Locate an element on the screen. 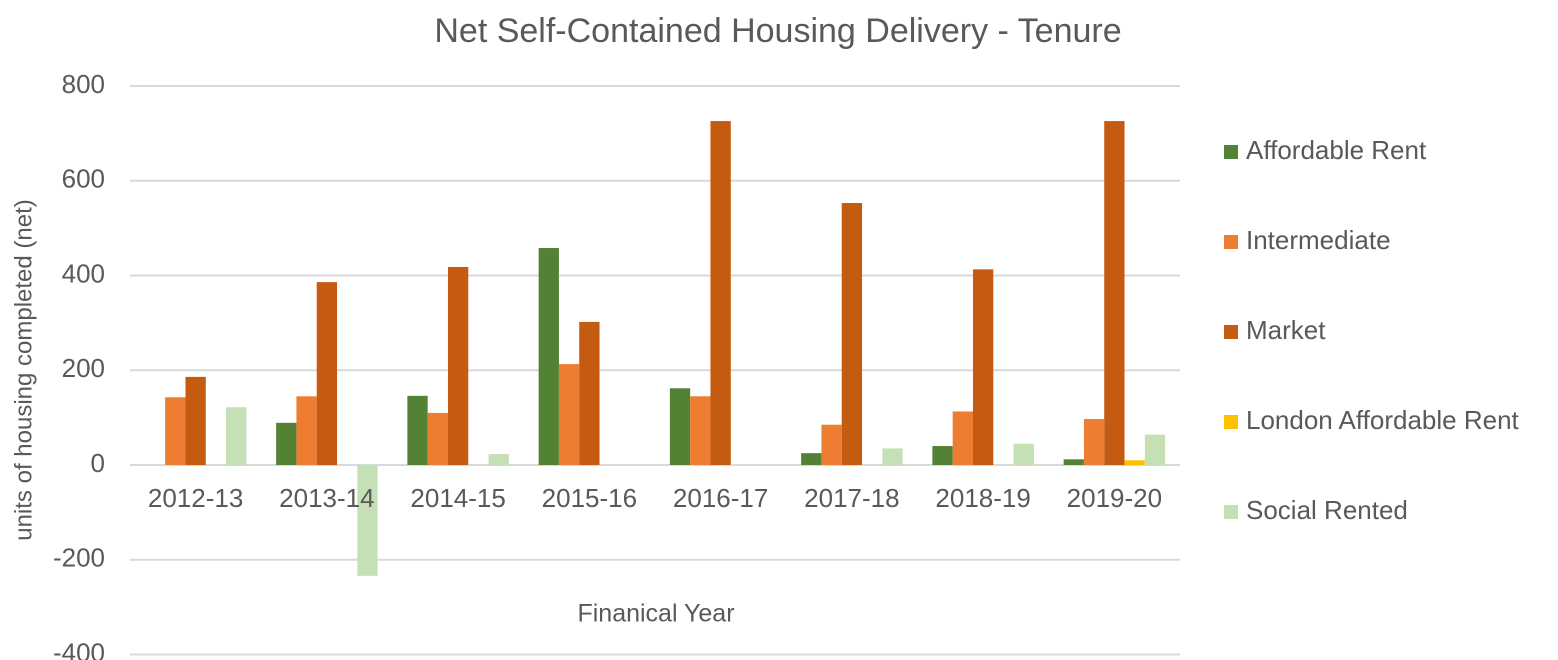 The height and width of the screenshot is (660, 1558). x-tick-label: 2018-19 is located at coordinates (982, 498).